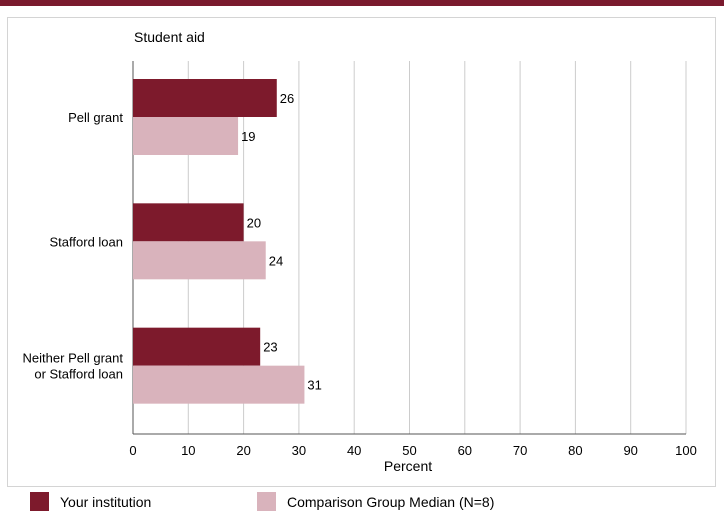  I want to click on chart-title: Student aid, so click(169, 37).